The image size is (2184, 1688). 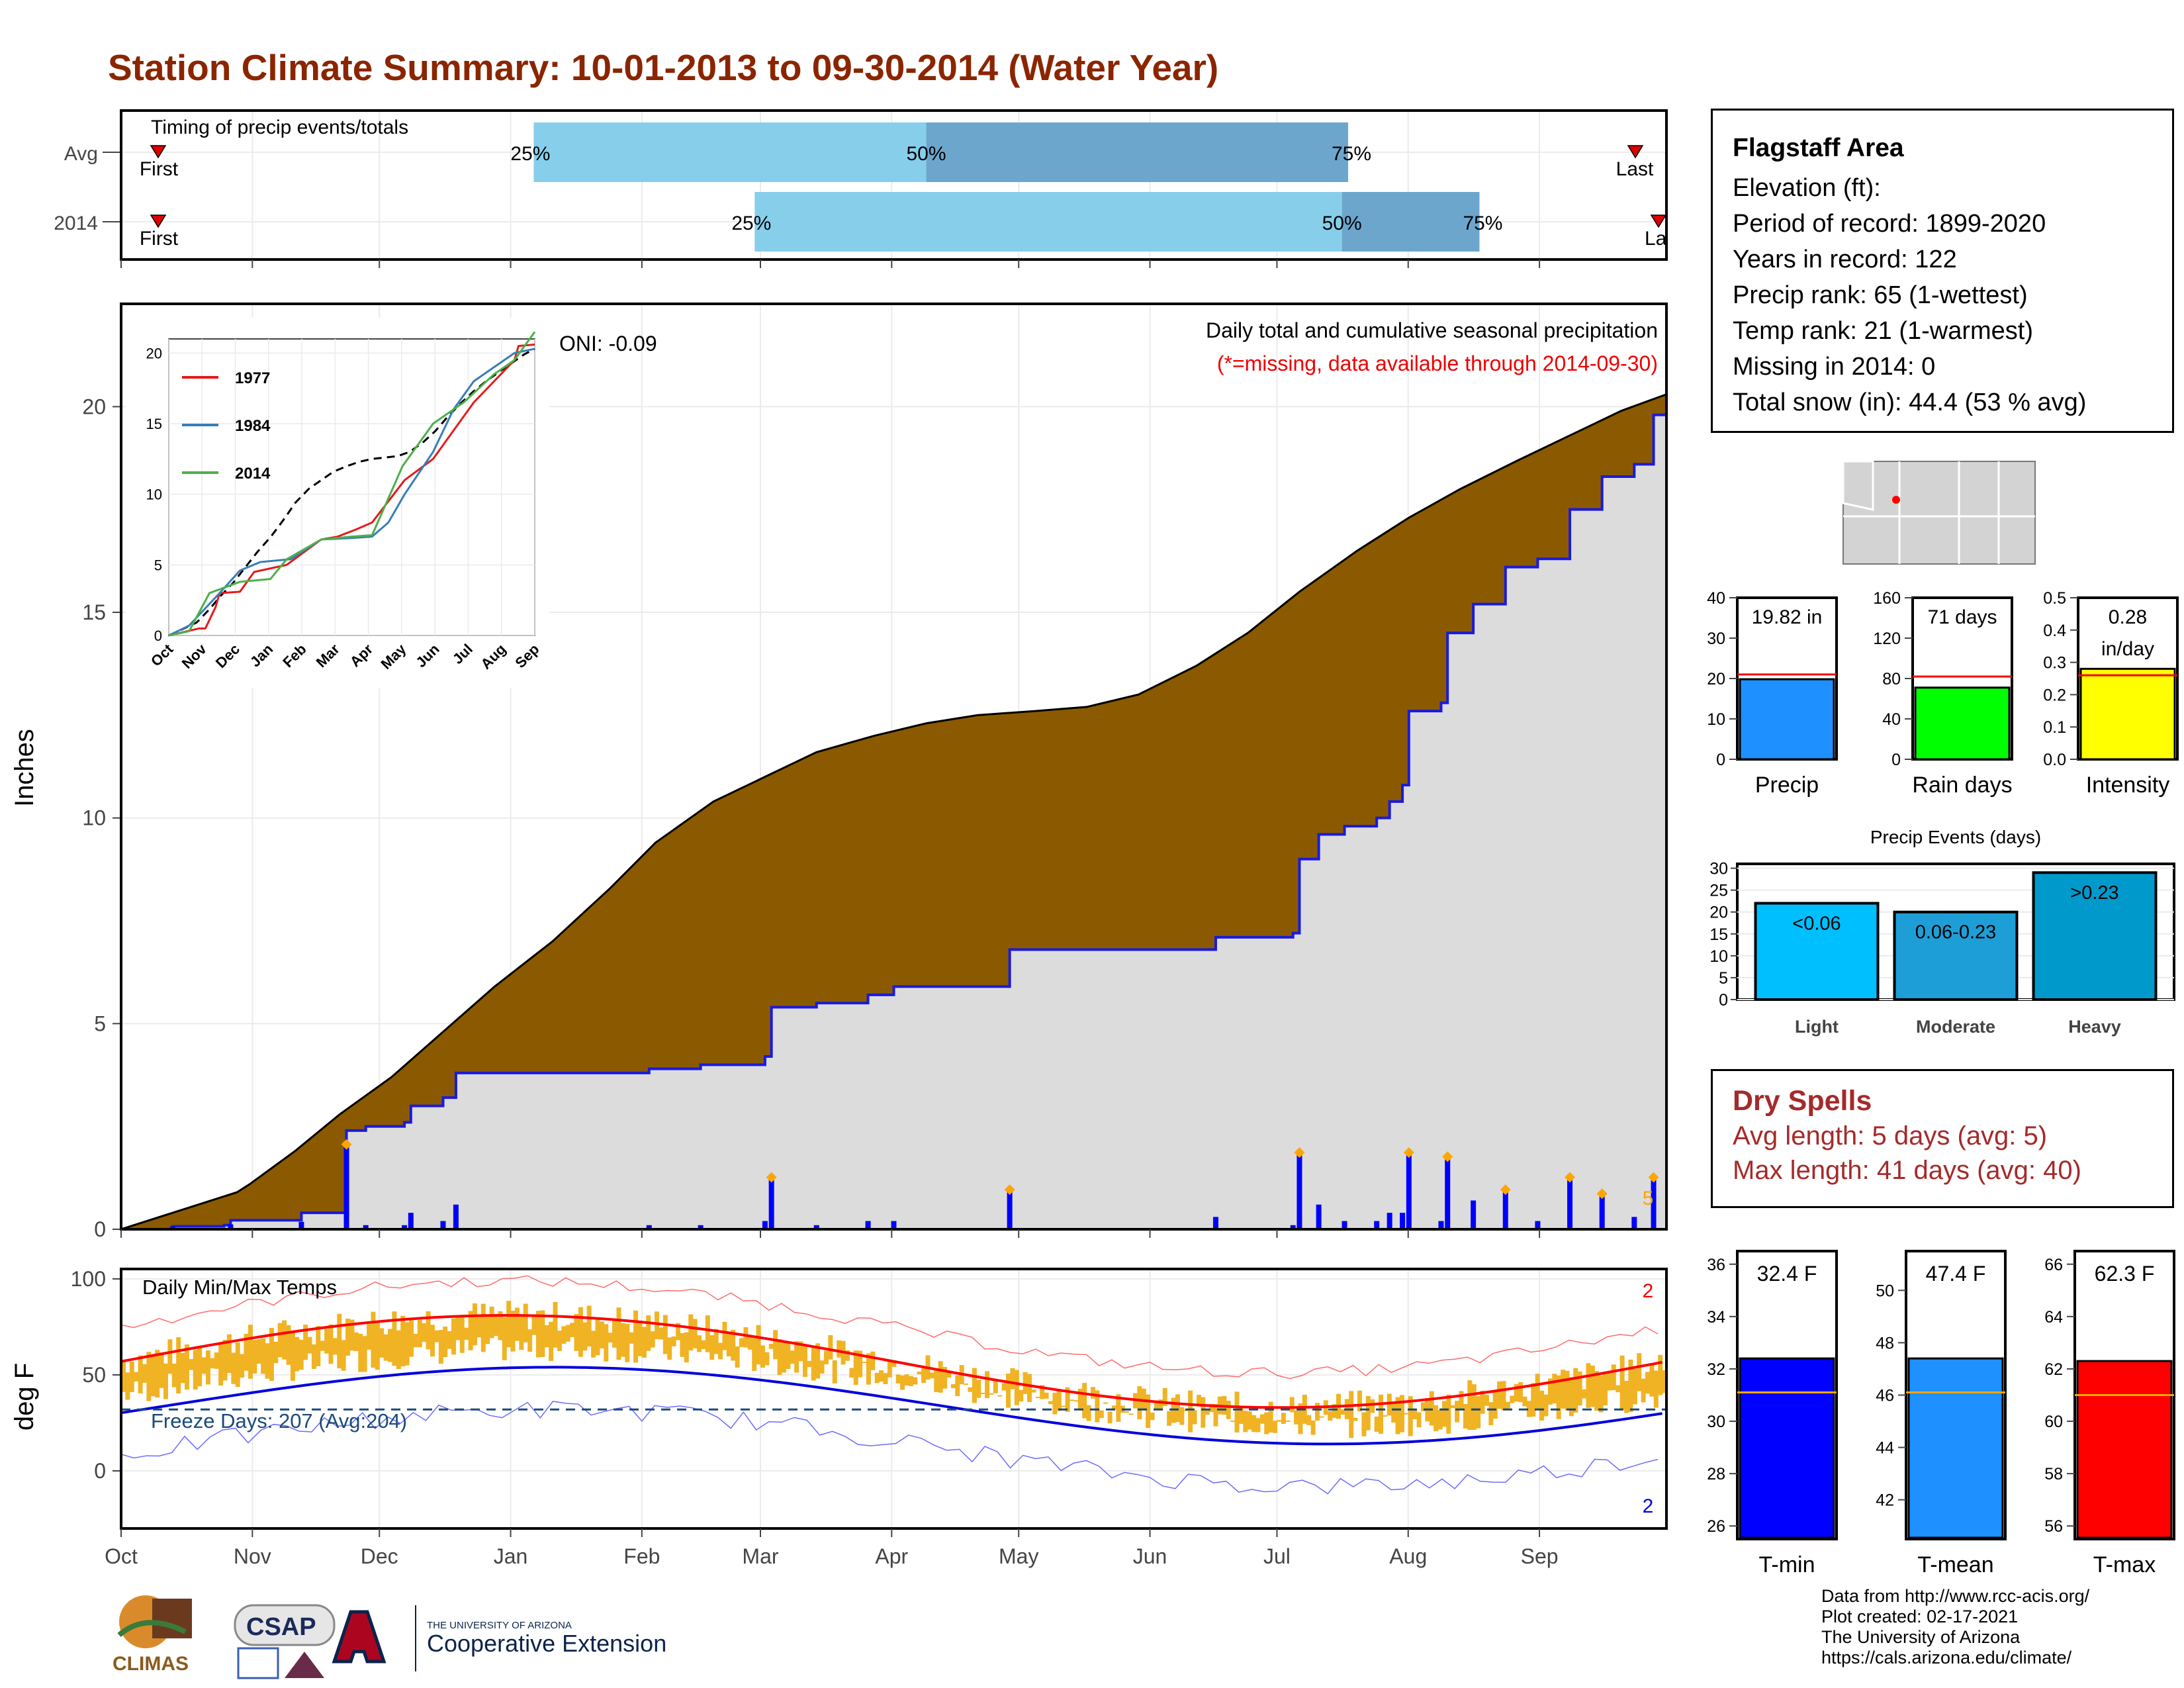 What do you see at coordinates (2128, 785) in the screenshot?
I see `summary-bar-label: Intensity` at bounding box center [2128, 785].